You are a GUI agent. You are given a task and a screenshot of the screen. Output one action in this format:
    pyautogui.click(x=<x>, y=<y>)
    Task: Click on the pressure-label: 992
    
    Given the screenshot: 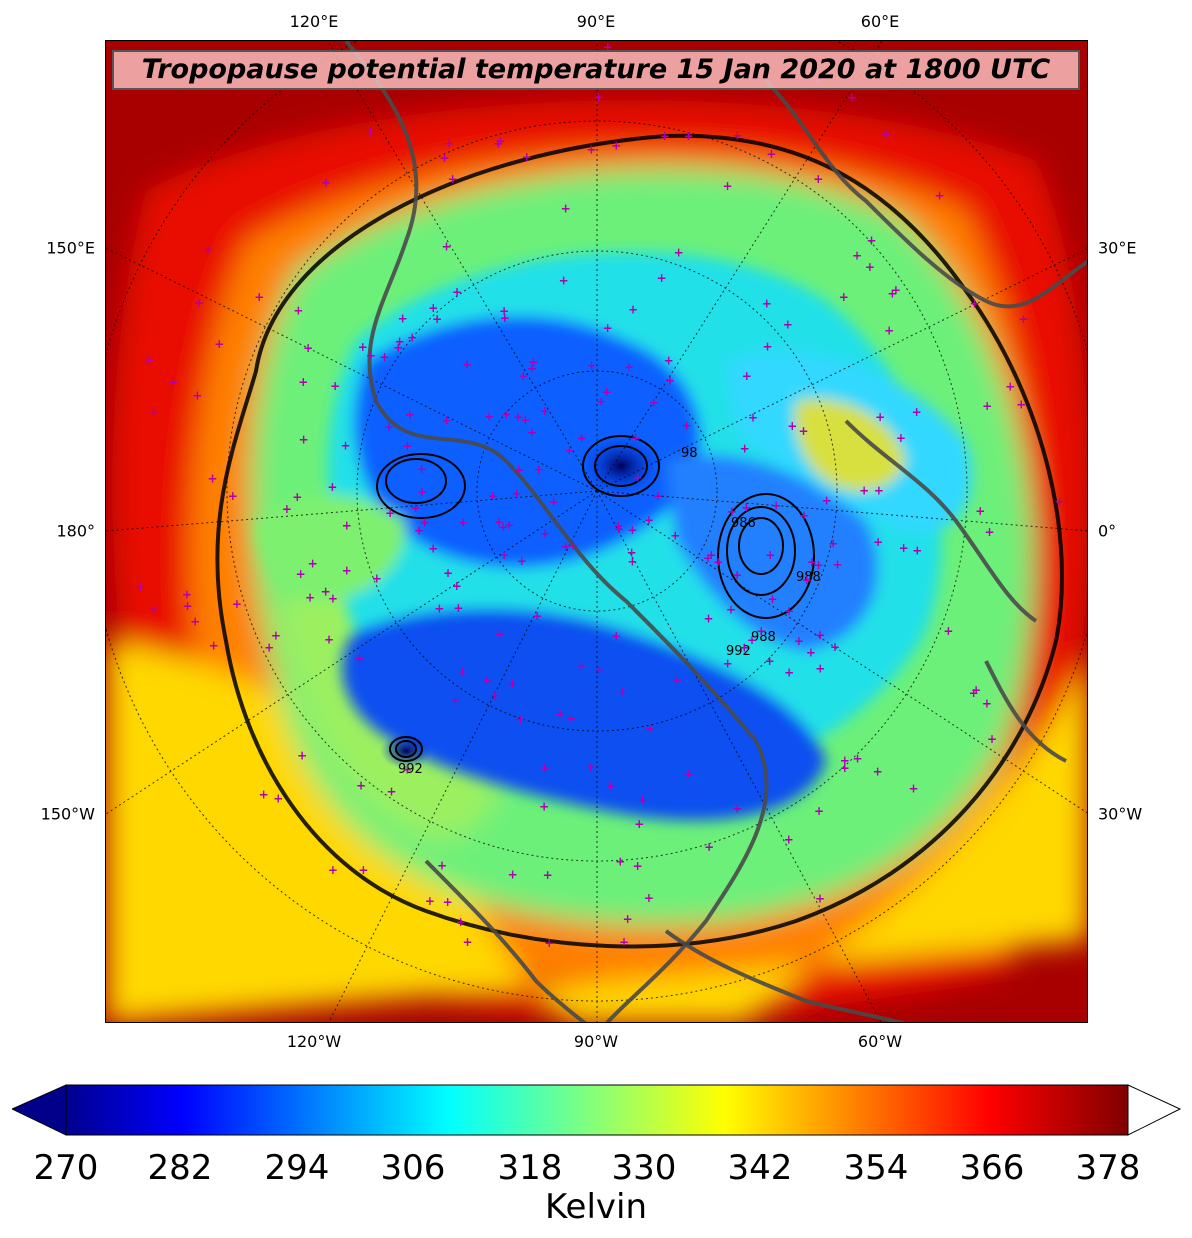 What is the action you would take?
    pyautogui.click(x=738, y=651)
    